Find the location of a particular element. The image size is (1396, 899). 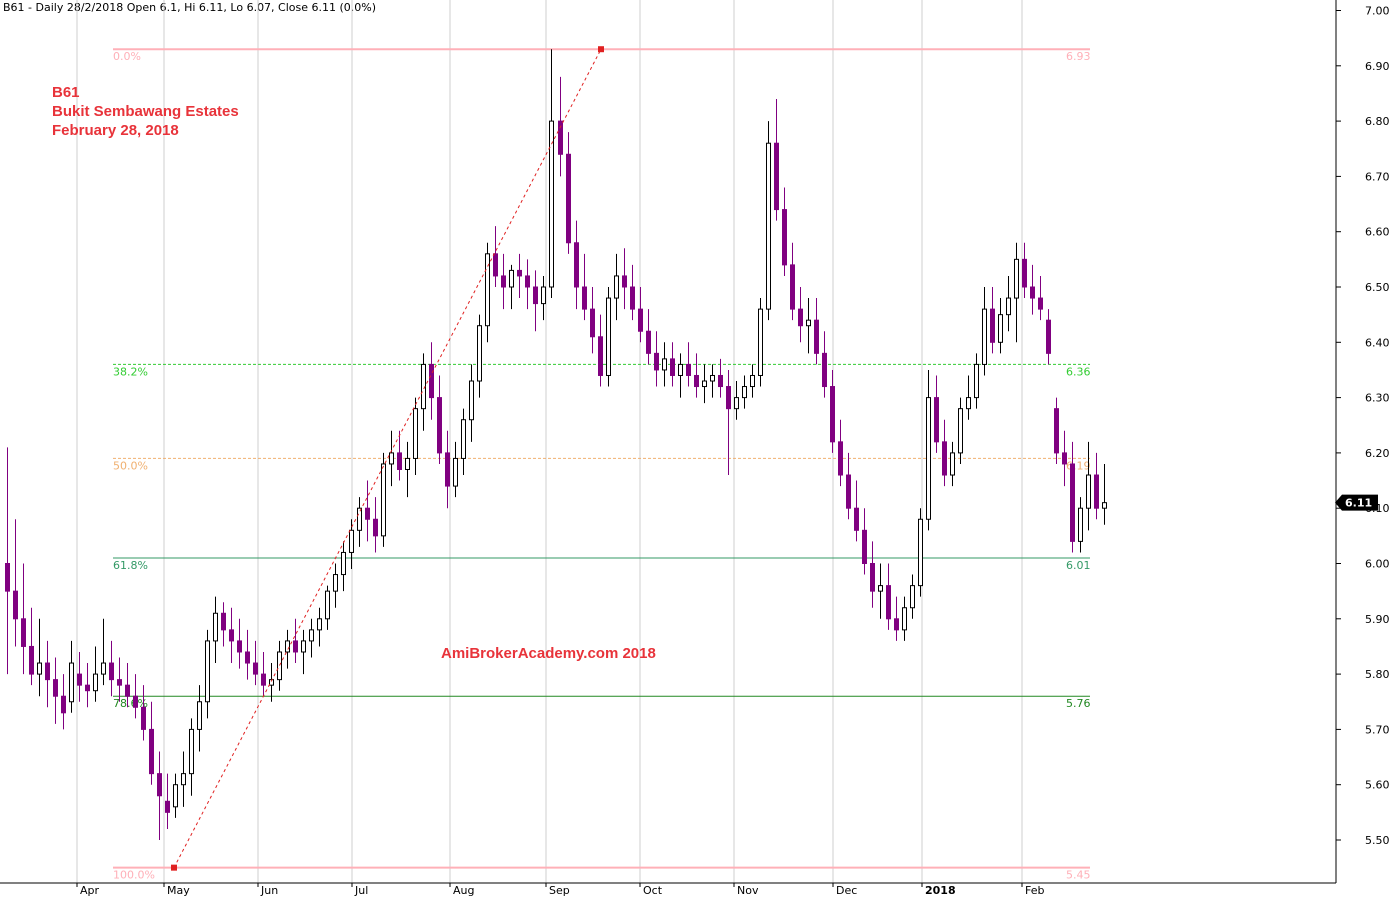

month-label: Jul is located at coordinates (361, 890).